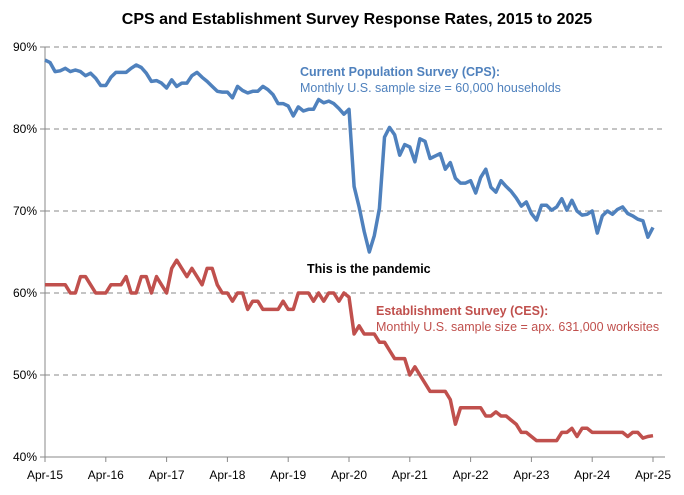 The height and width of the screenshot is (495, 684). What do you see at coordinates (400, 72) in the screenshot?
I see `cps-annotation-title: Current Population Survey (CPS):` at bounding box center [400, 72].